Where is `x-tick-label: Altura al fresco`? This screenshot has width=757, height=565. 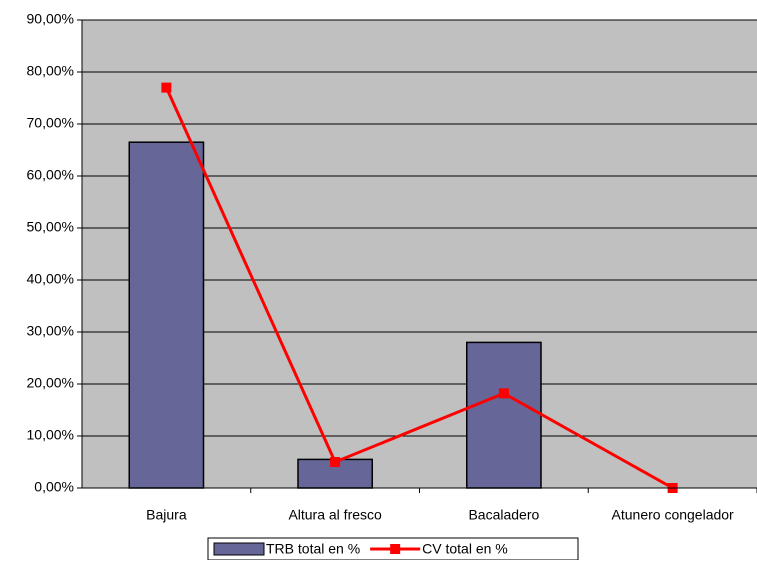 x-tick-label: Altura al fresco is located at coordinates (335, 515).